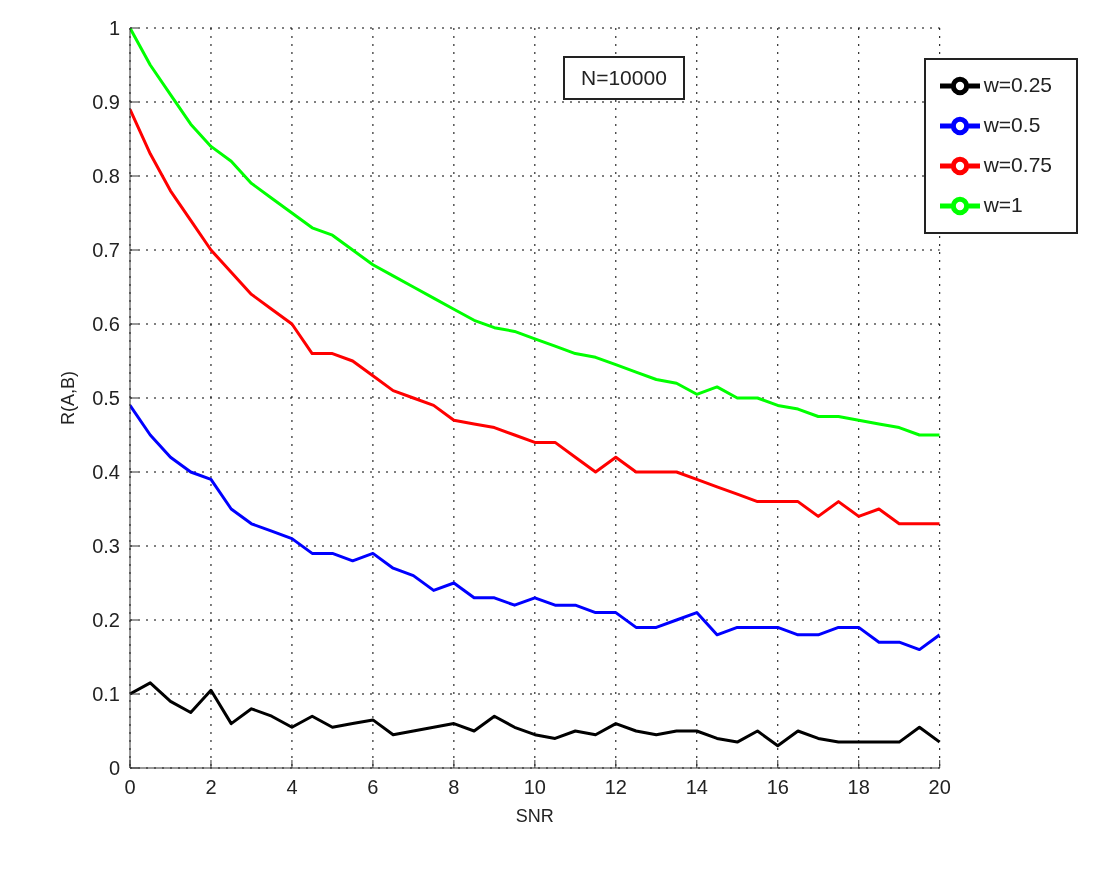 The height and width of the screenshot is (877, 1119). What do you see at coordinates (615, 787) in the screenshot?
I see `x-tick-label: 12` at bounding box center [615, 787].